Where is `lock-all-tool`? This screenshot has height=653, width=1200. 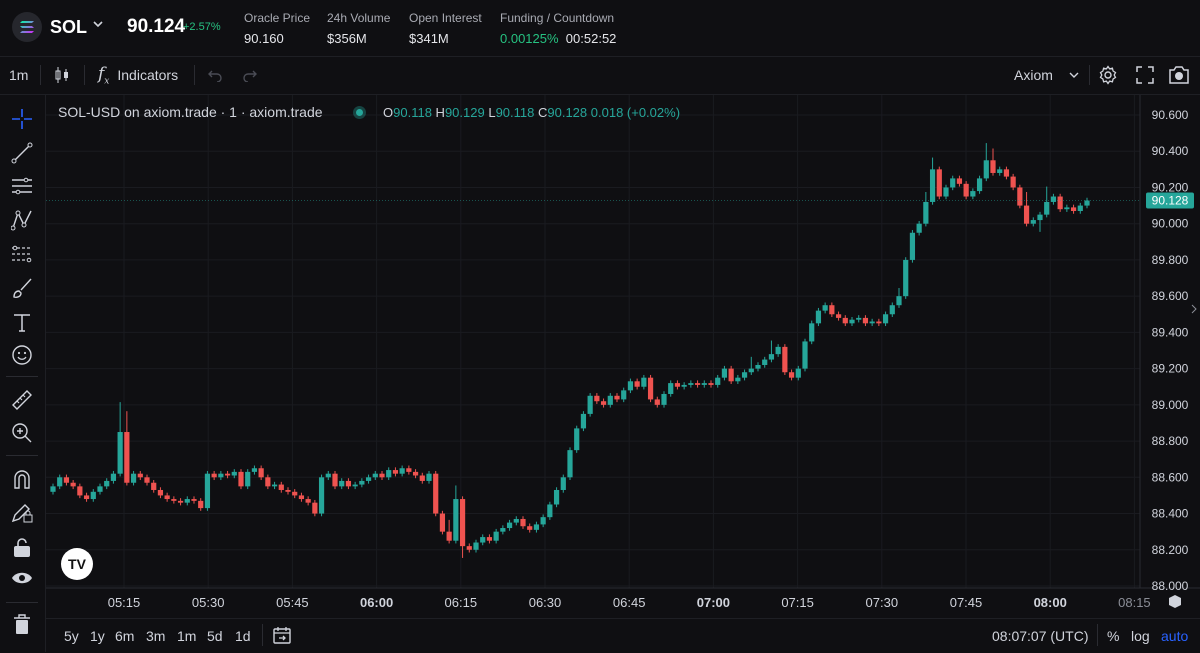
lock-all-tool is located at coordinates (22, 547).